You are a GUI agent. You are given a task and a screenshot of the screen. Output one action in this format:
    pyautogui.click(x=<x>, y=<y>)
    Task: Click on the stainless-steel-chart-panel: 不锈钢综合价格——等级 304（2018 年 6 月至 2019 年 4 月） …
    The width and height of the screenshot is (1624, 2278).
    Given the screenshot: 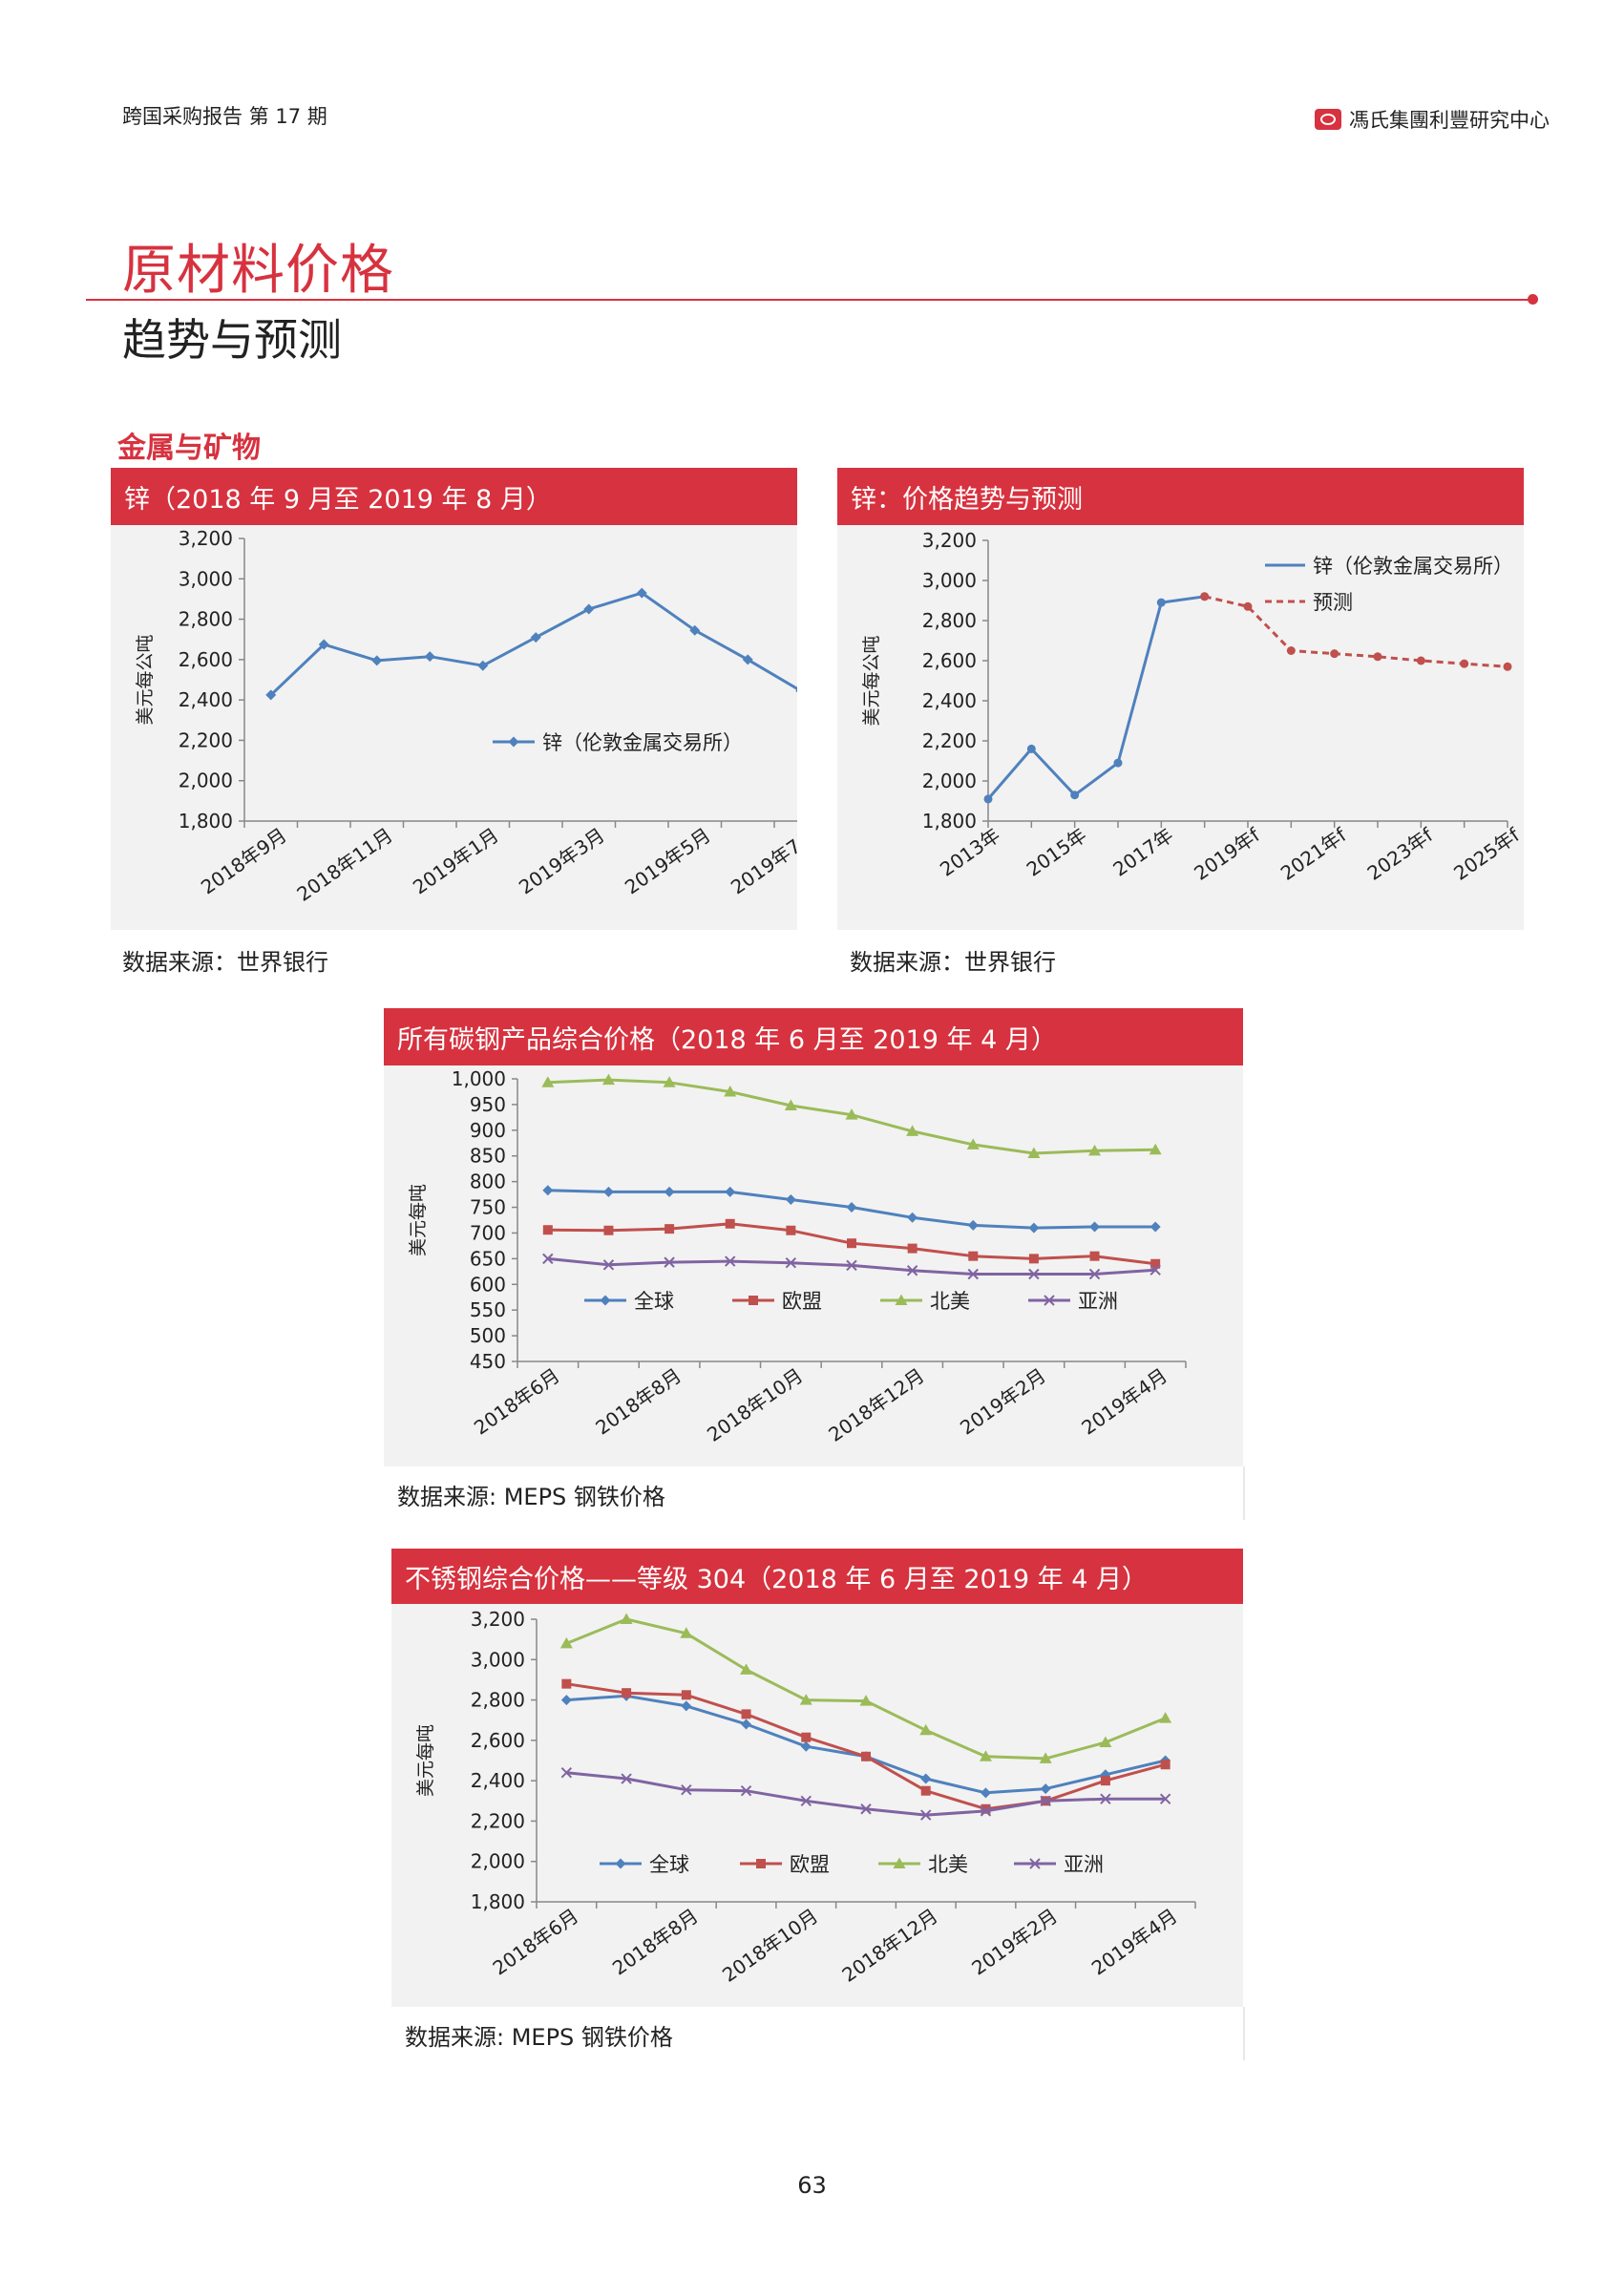 What is the action you would take?
    pyautogui.click(x=817, y=1778)
    